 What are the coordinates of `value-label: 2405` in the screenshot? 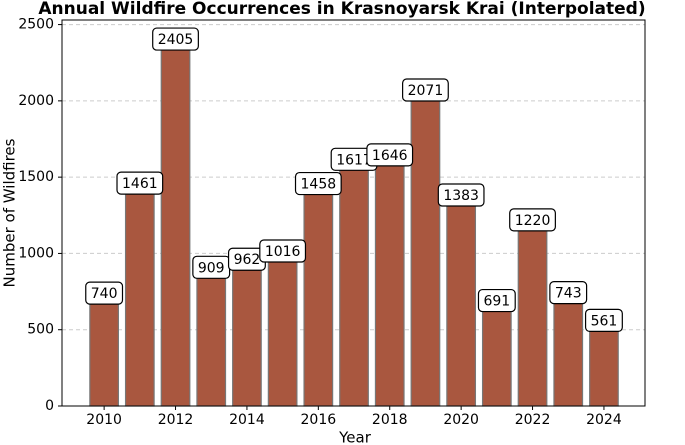 It's located at (176, 40).